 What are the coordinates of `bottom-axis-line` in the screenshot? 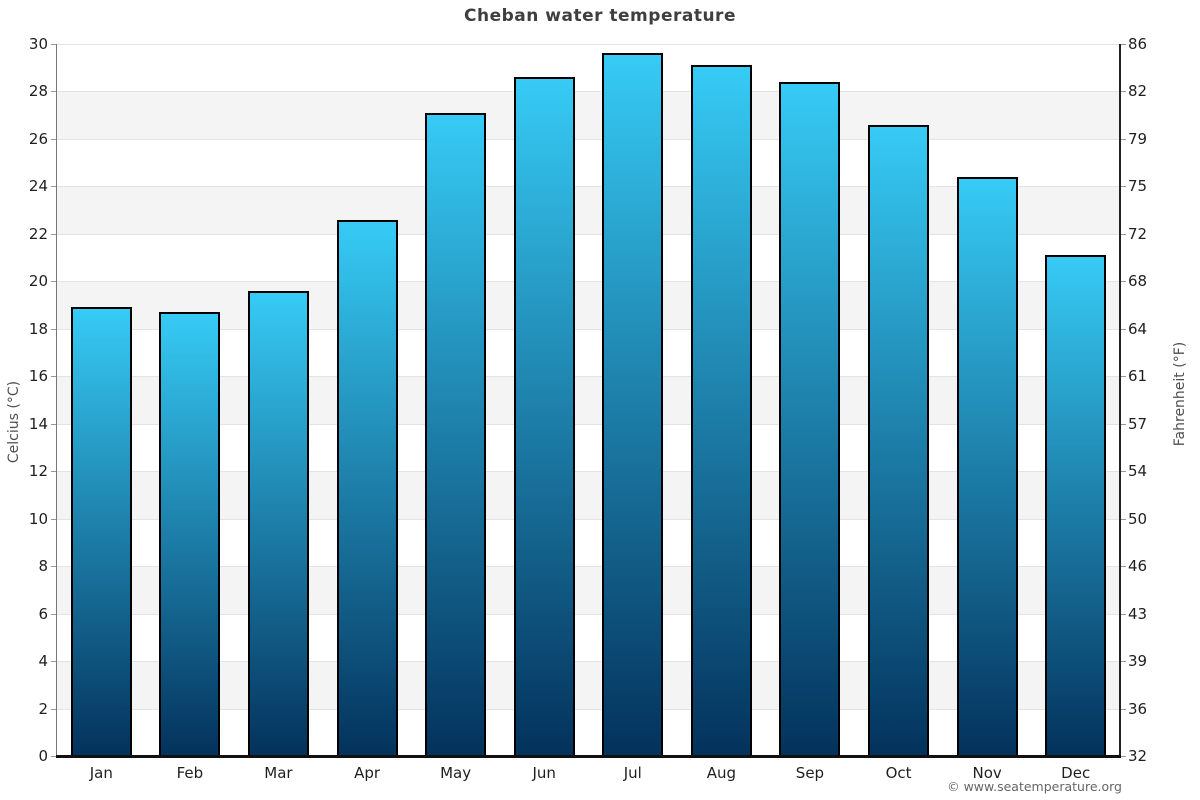 It's located at (588, 756).